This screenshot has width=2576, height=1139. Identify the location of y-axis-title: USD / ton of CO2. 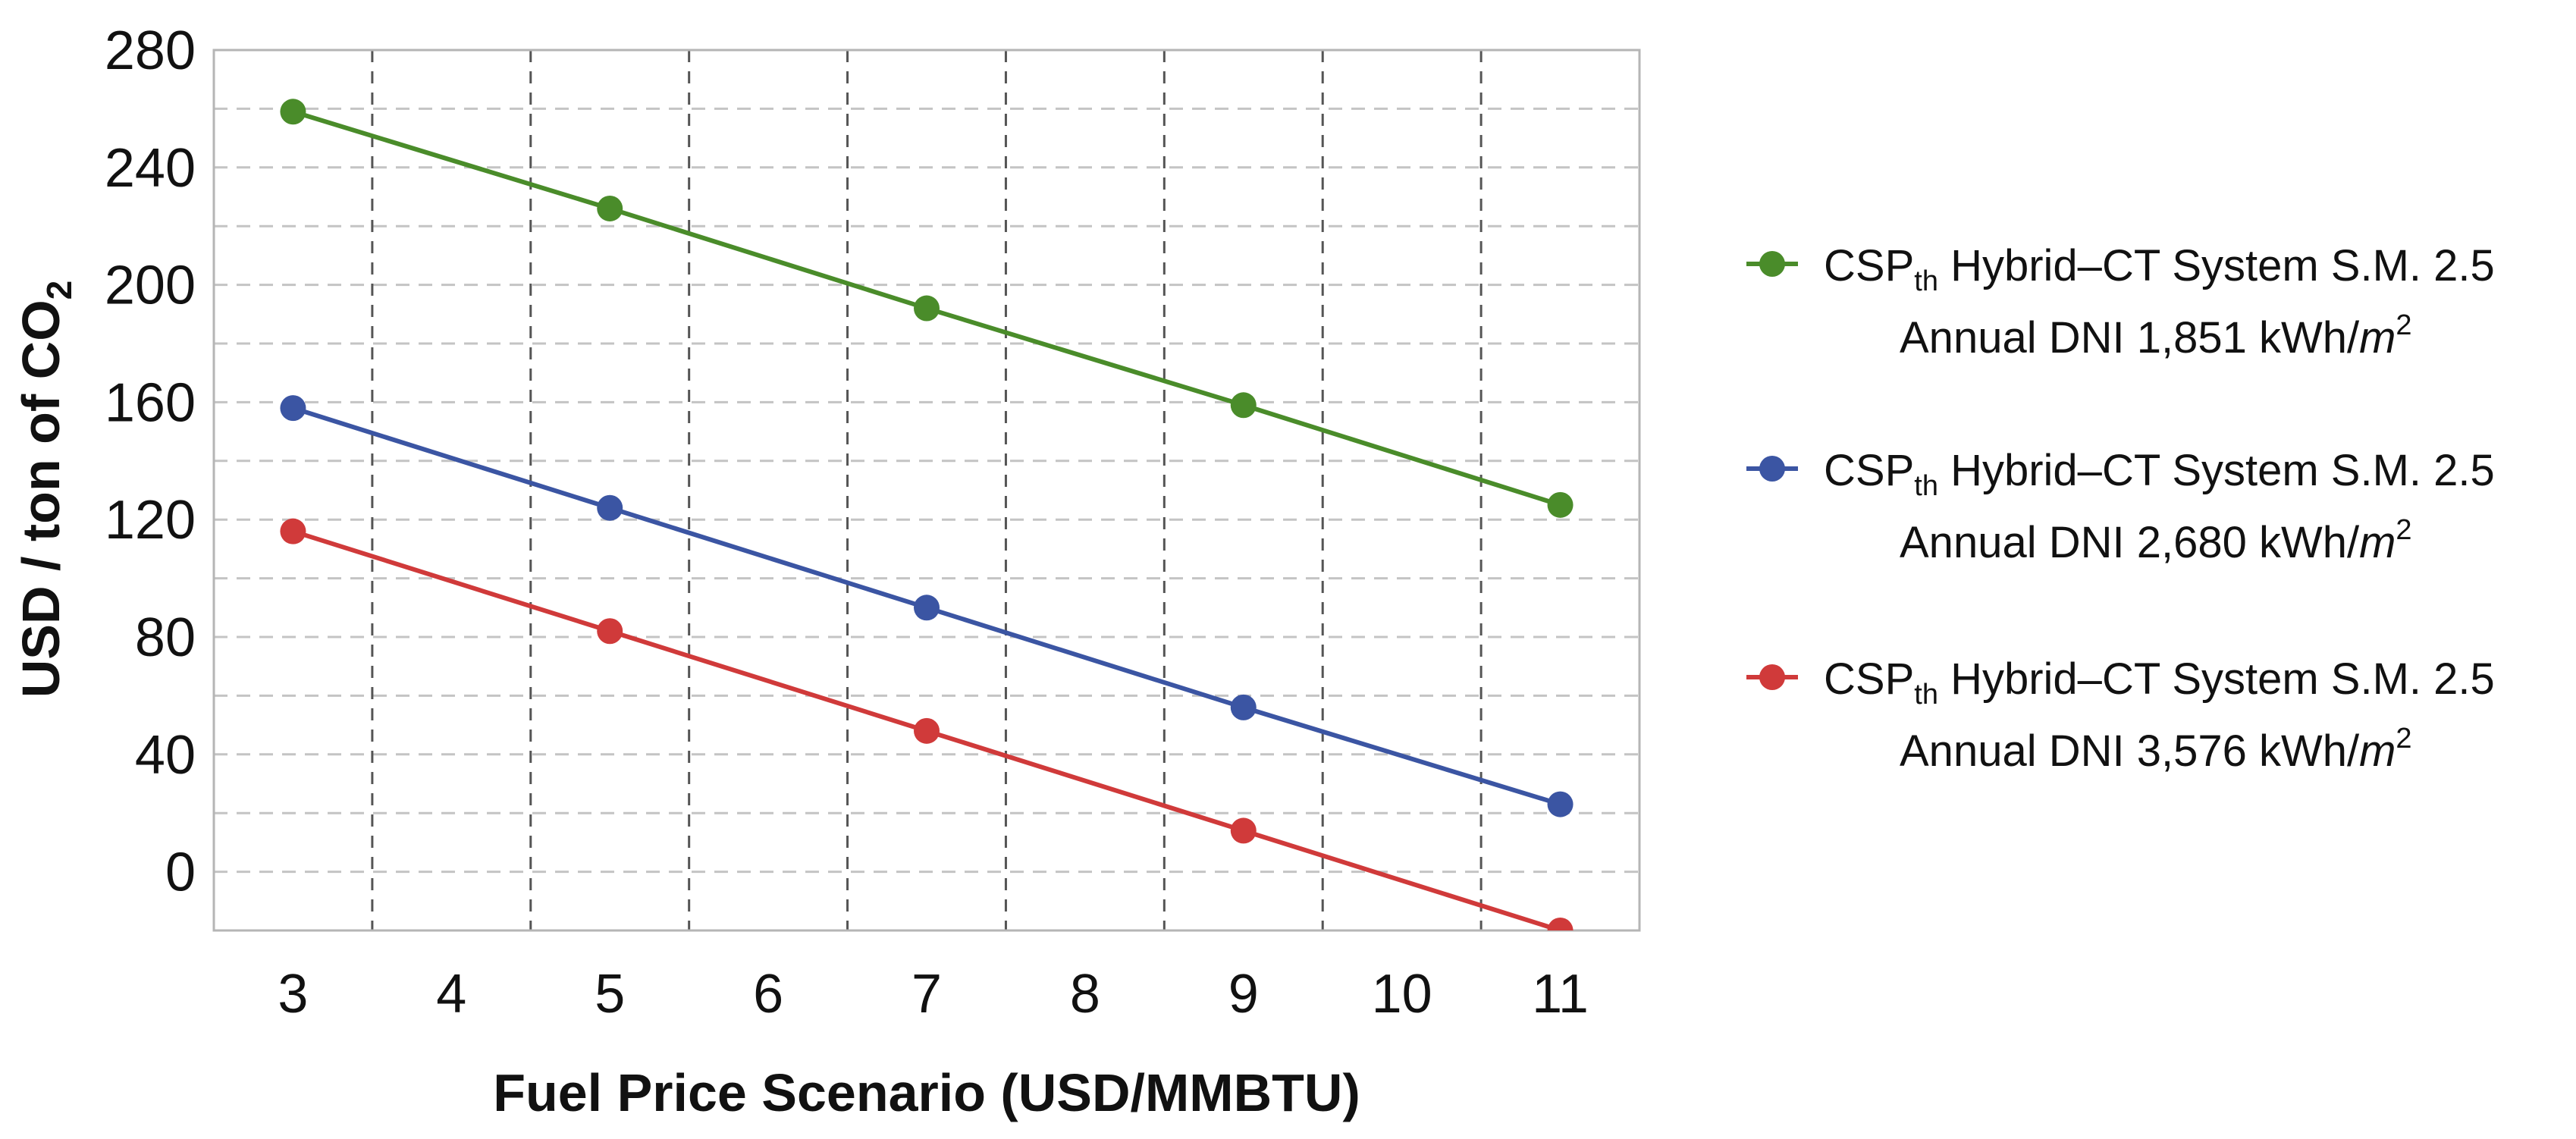
(45, 490).